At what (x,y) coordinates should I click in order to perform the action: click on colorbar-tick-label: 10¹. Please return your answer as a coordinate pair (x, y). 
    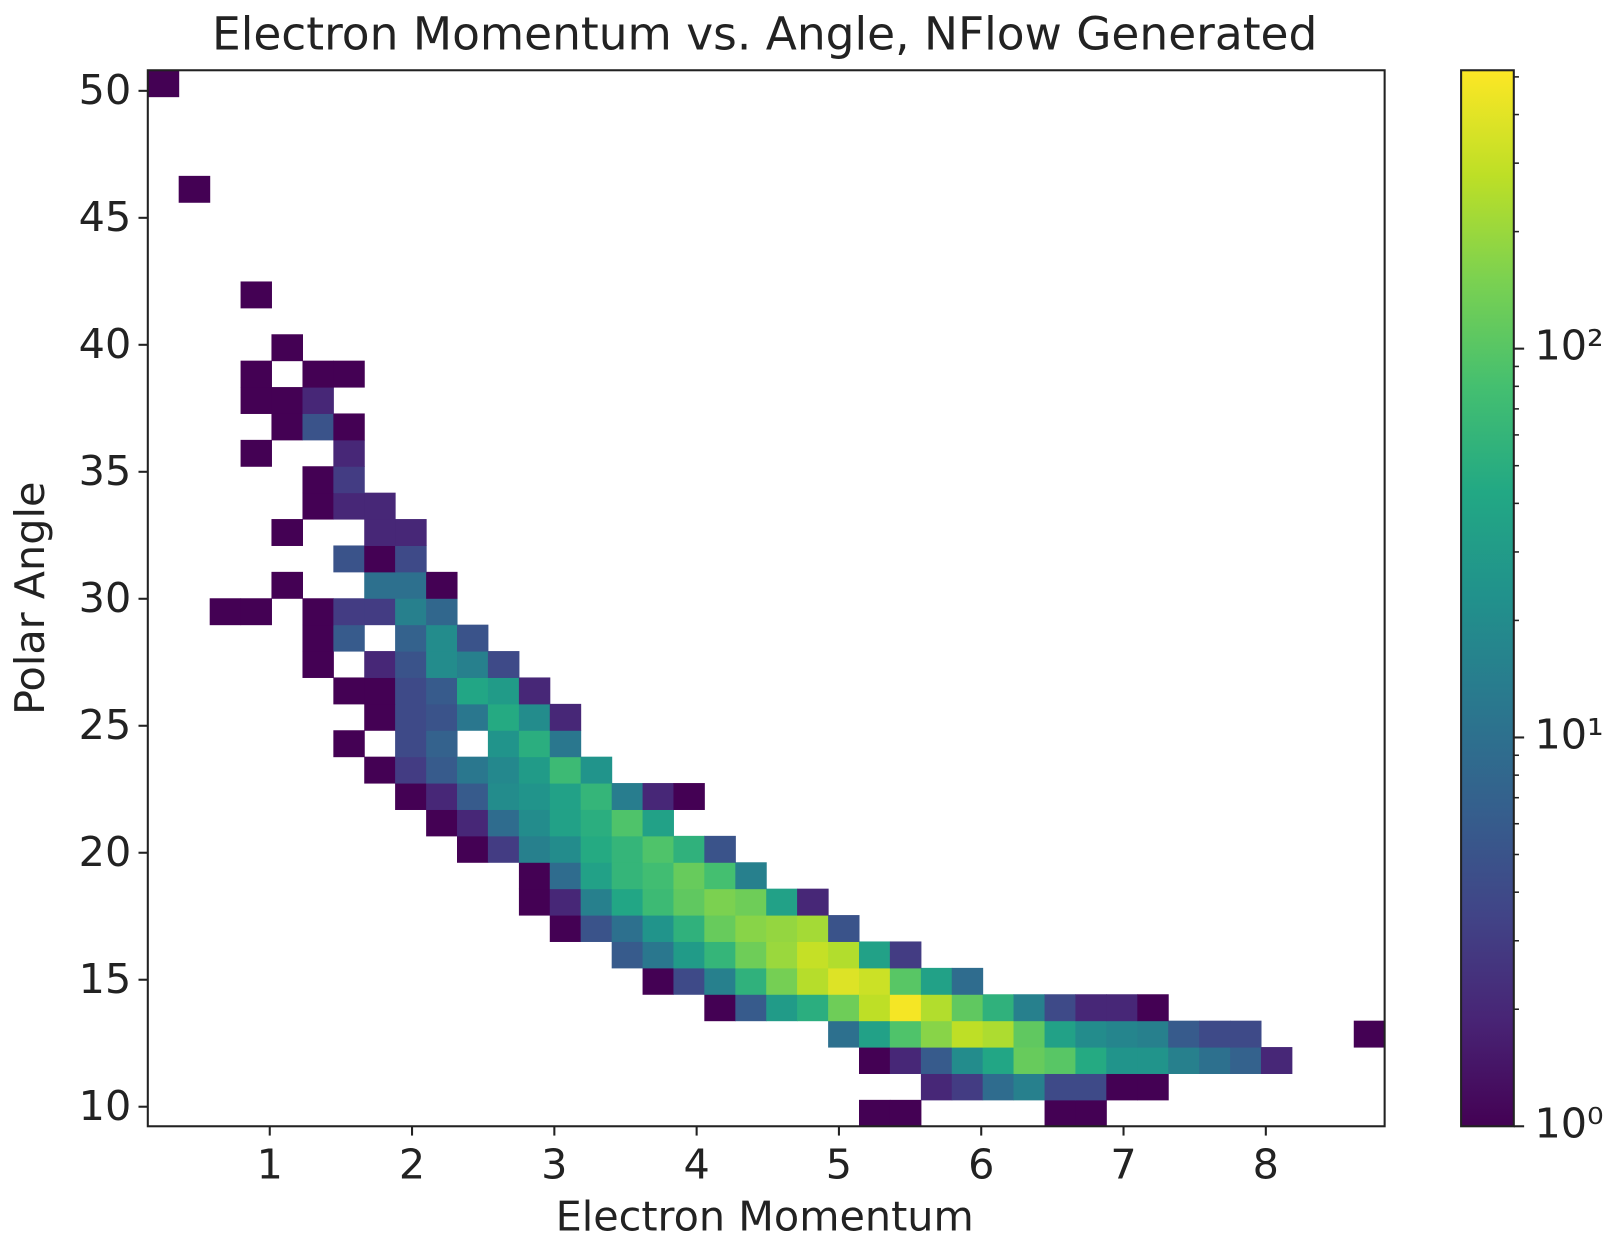
    Looking at the image, I should click on (1568, 734).